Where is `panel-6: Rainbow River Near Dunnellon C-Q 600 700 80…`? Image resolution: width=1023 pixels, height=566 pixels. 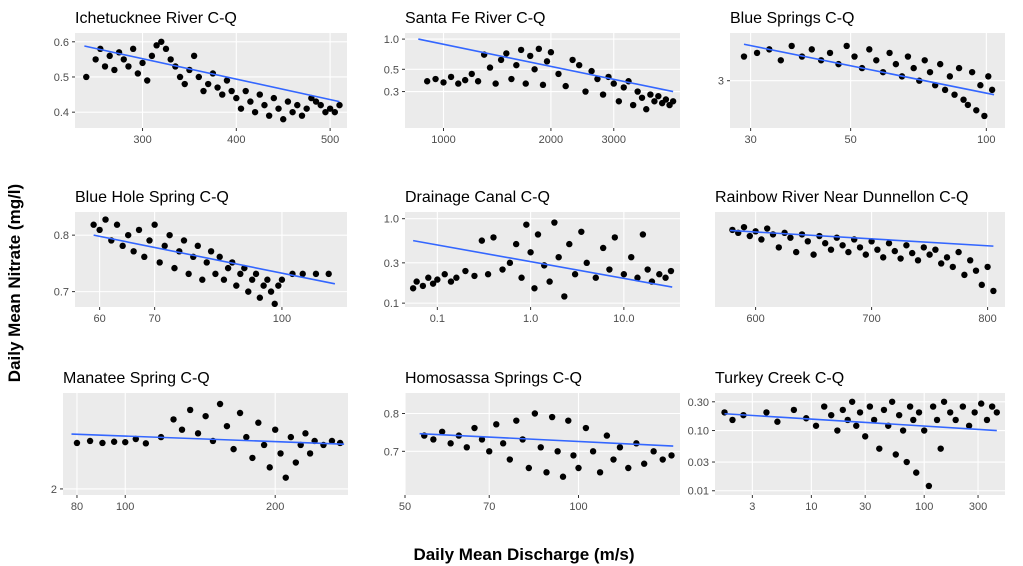 panel-6: Rainbow River Near Dunnellon C-Q 600 700 80… is located at coordinates (860, 257).